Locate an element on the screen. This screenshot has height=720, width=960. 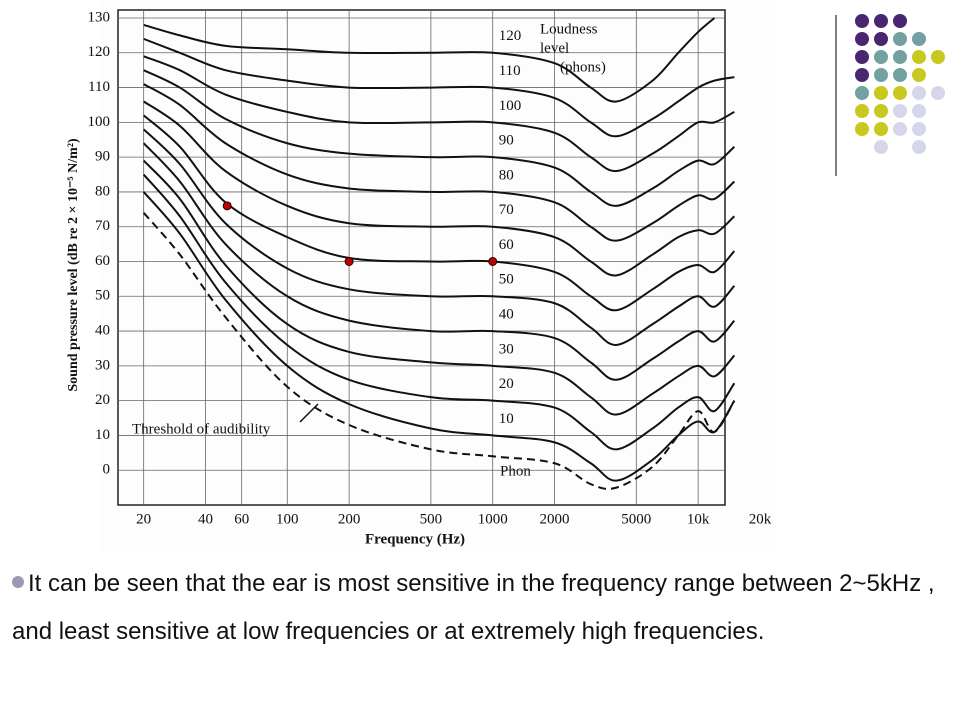
x-tick-label: 10k is located at coordinates (698, 519).